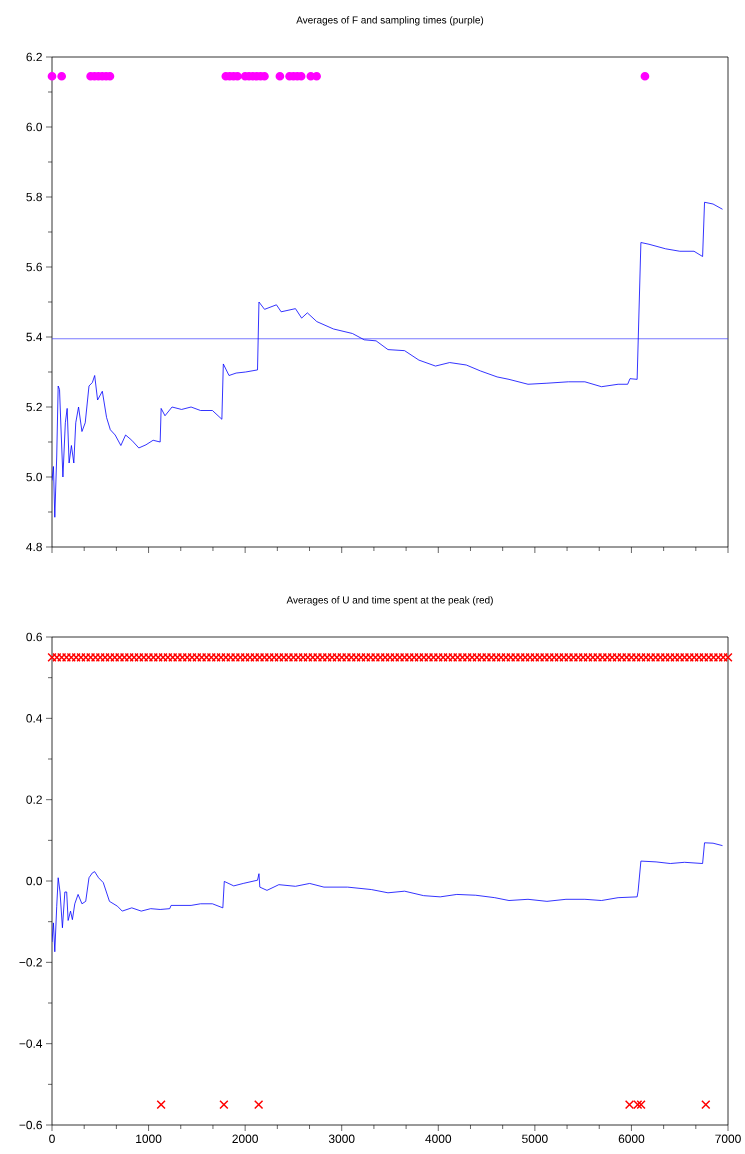 This screenshot has width=745, height=1154. What do you see at coordinates (34, 799) in the screenshot?
I see `y-tick-label: 0.2` at bounding box center [34, 799].